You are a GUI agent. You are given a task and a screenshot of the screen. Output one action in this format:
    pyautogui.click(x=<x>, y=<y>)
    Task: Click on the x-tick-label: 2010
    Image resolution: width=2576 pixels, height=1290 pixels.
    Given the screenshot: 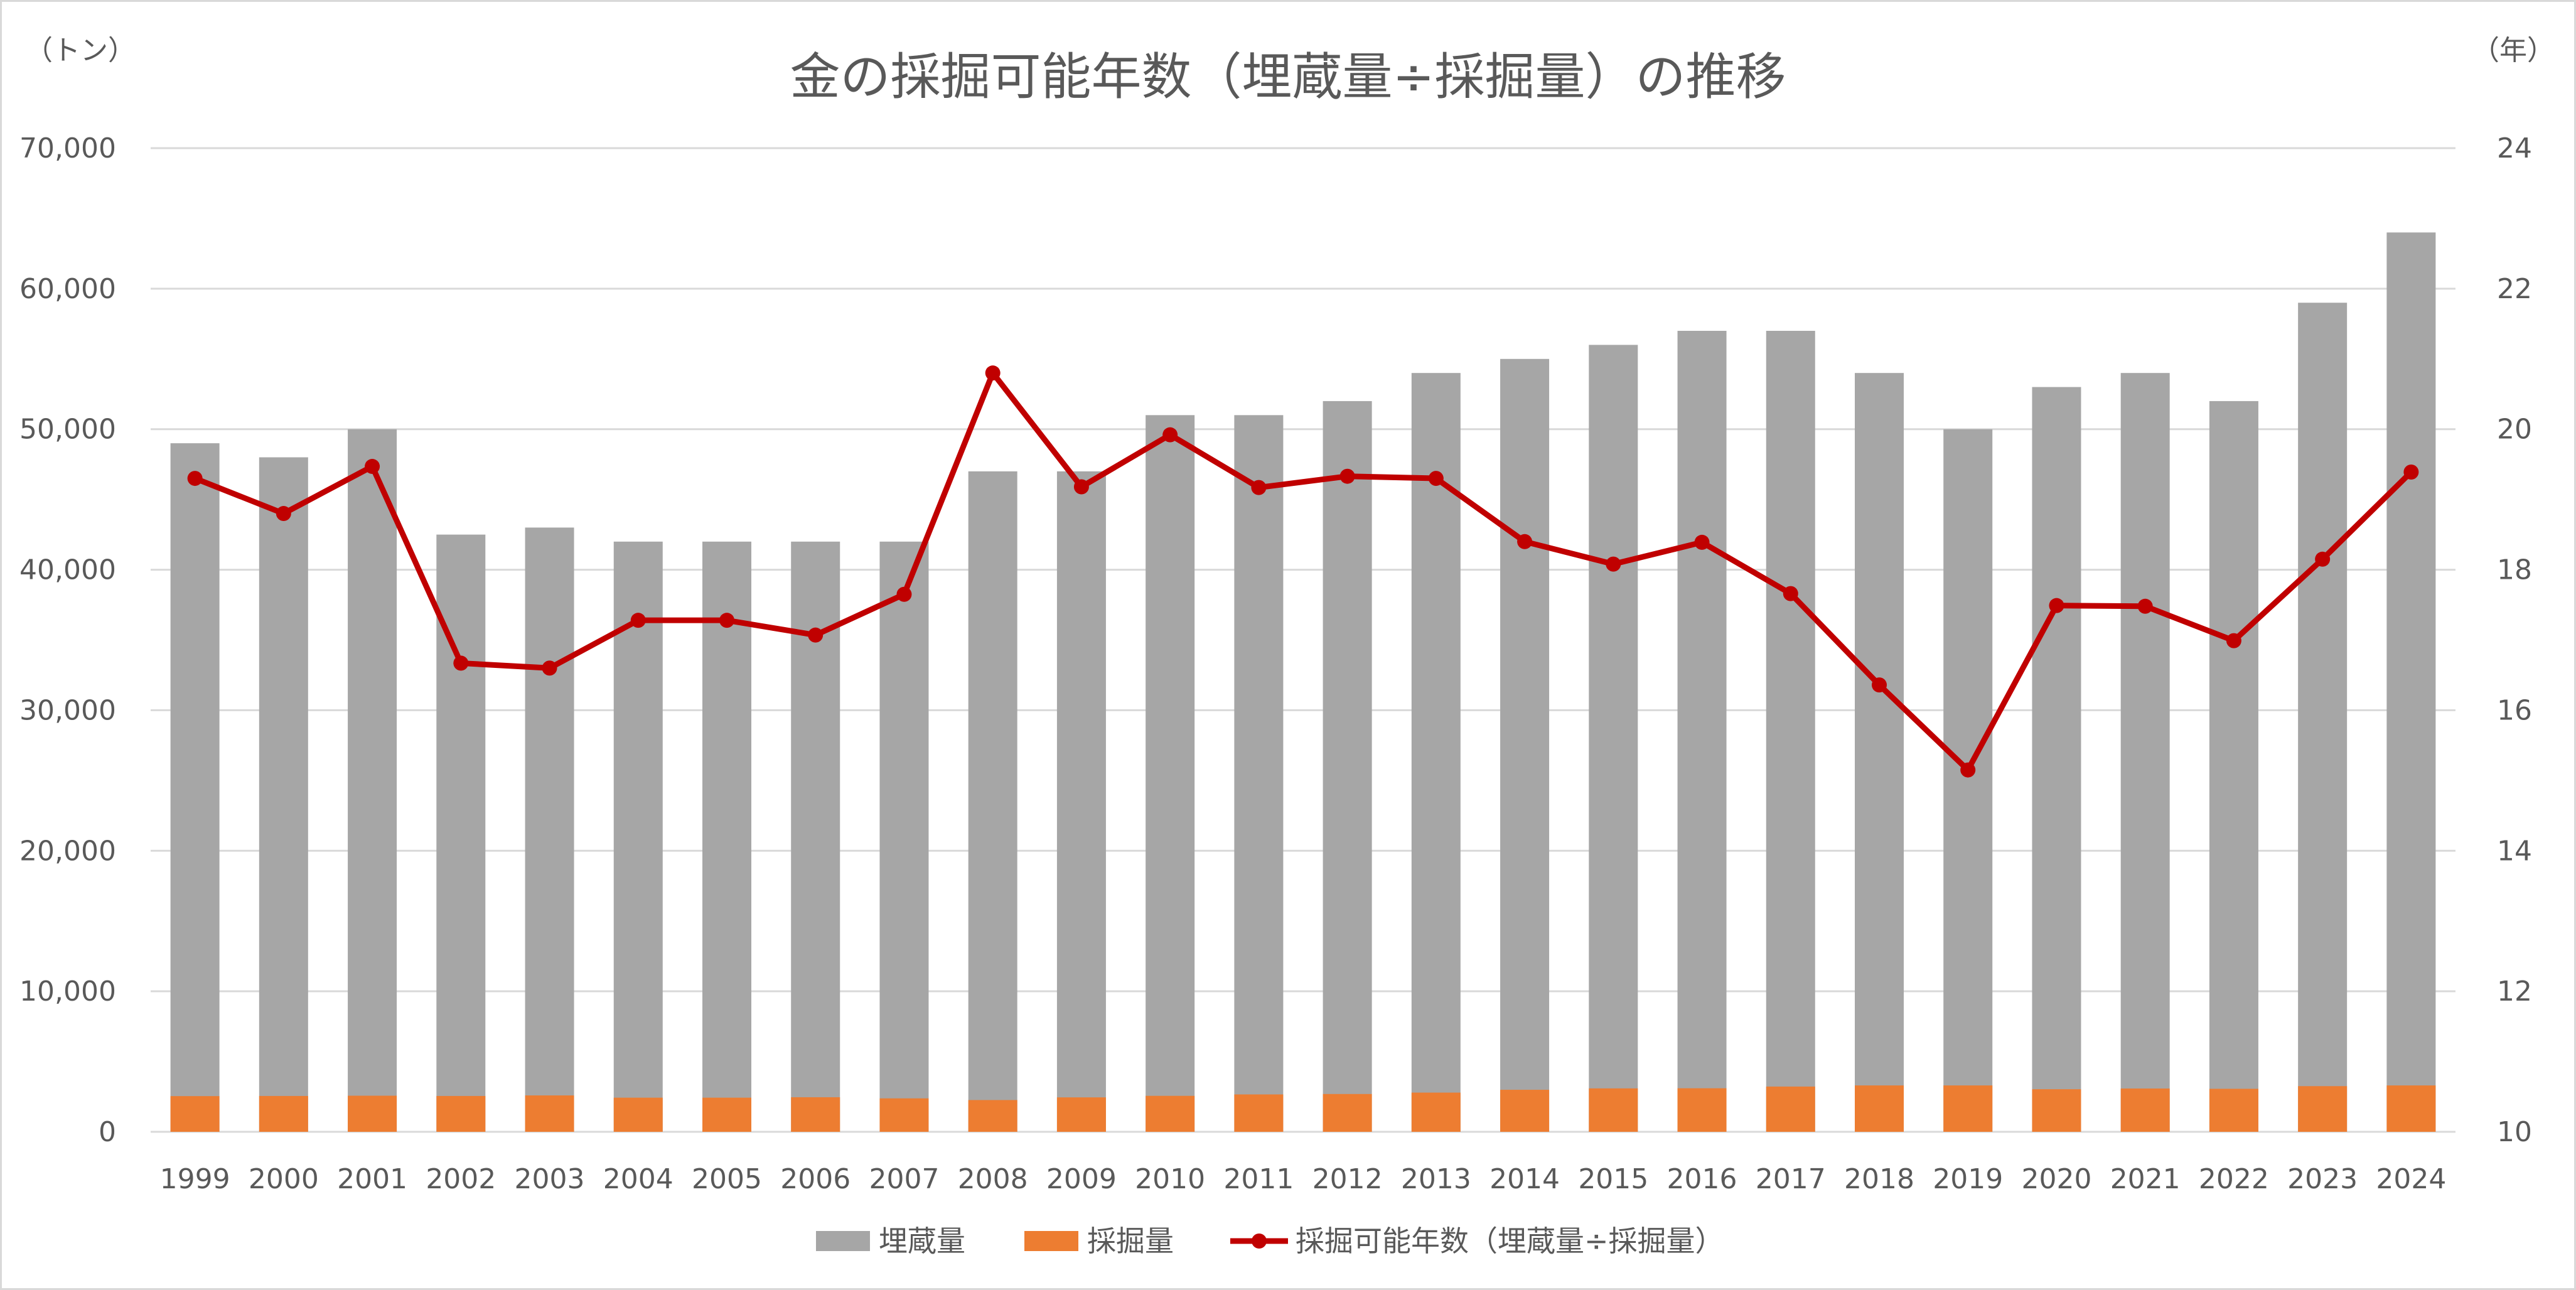 What is the action you would take?
    pyautogui.click(x=1170, y=1179)
    